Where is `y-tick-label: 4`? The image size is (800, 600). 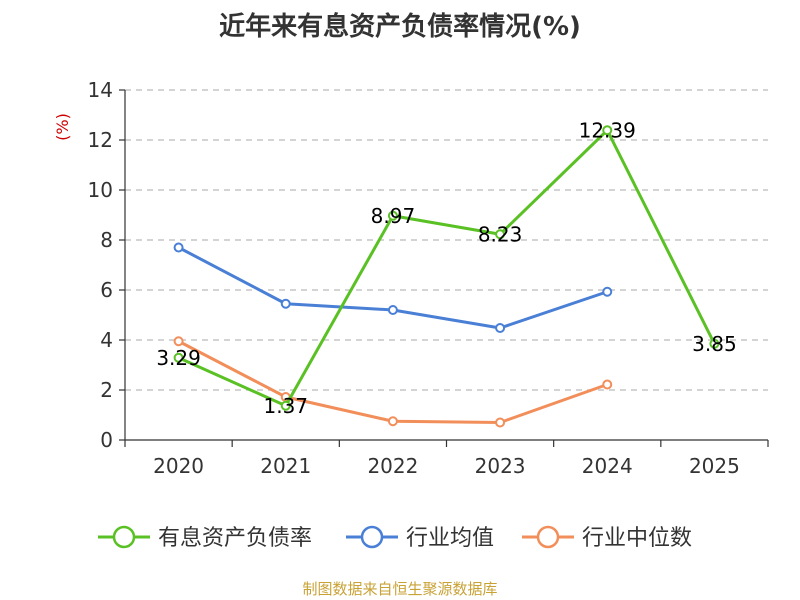 y-tick-label: 4 is located at coordinates (106, 340).